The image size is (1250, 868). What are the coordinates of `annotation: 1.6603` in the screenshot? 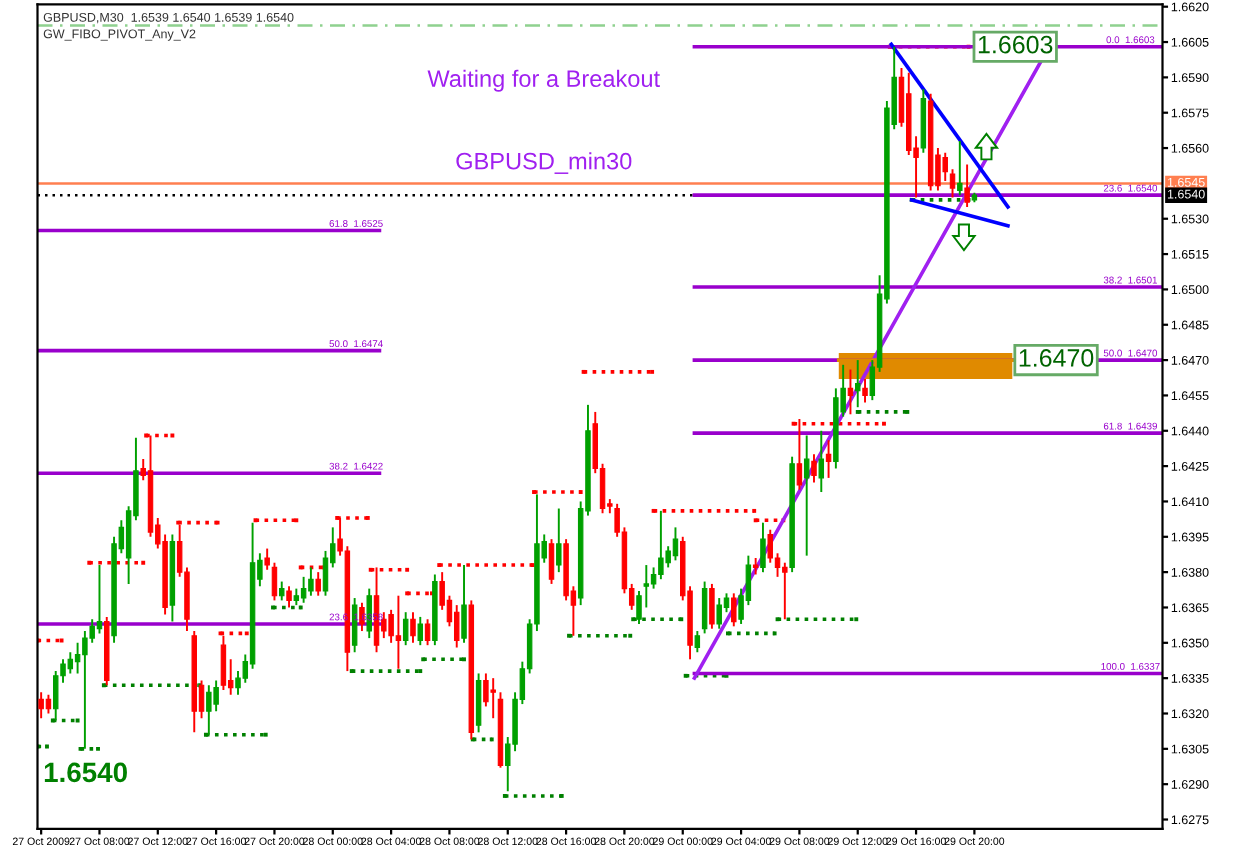 It's located at (1015, 44).